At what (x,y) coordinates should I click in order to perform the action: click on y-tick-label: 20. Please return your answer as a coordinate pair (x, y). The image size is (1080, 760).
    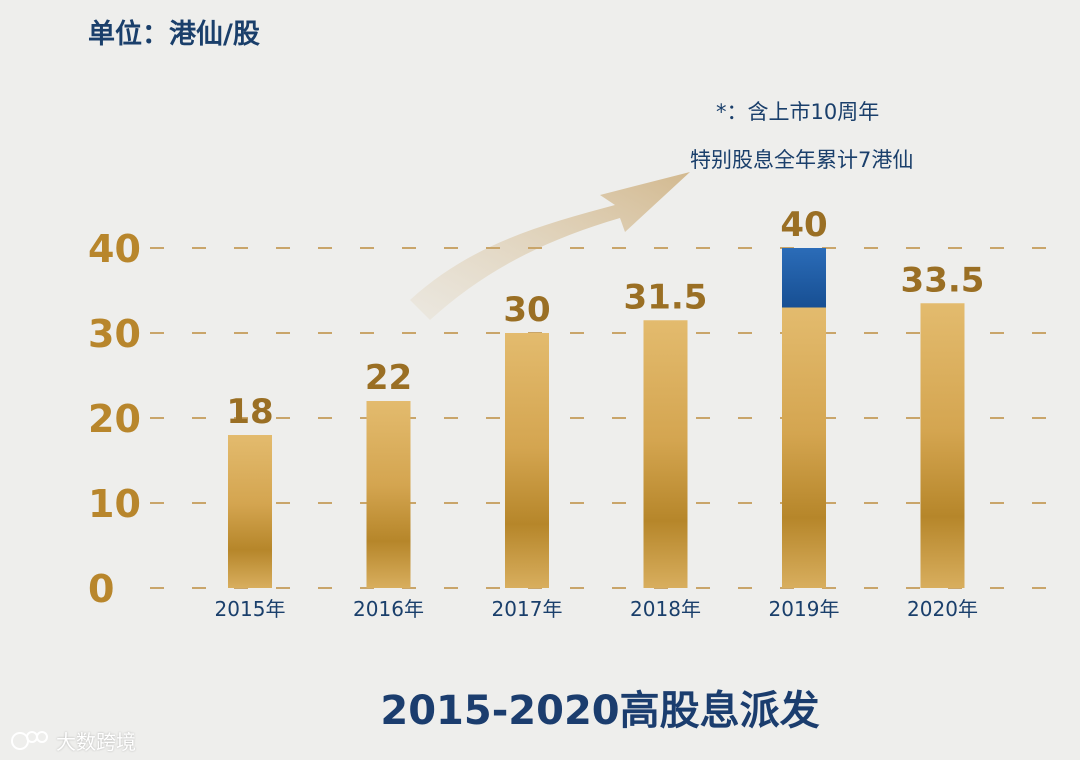
    Looking at the image, I should click on (114, 419).